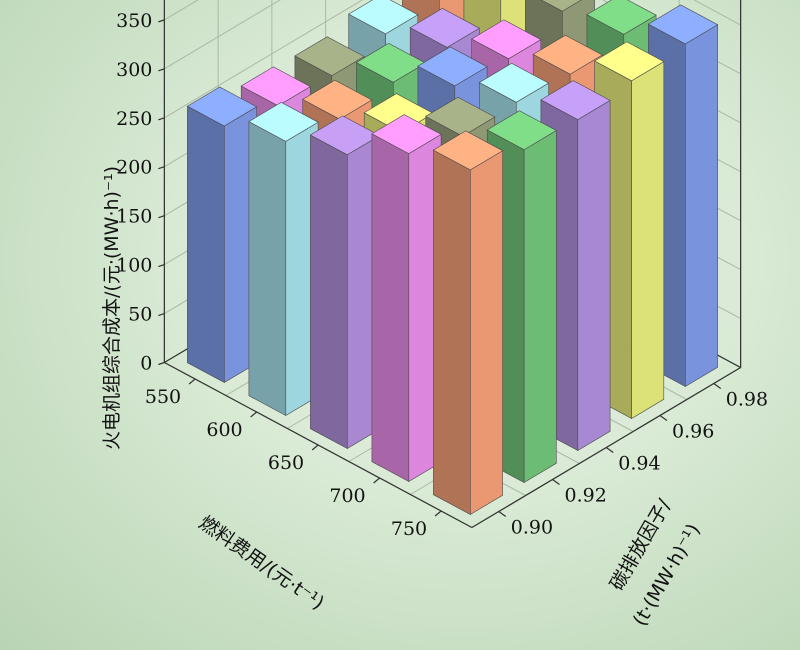 This screenshot has height=650, width=800. Describe the element at coordinates (134, 119) in the screenshot. I see `z-tick-label: 250` at that location.